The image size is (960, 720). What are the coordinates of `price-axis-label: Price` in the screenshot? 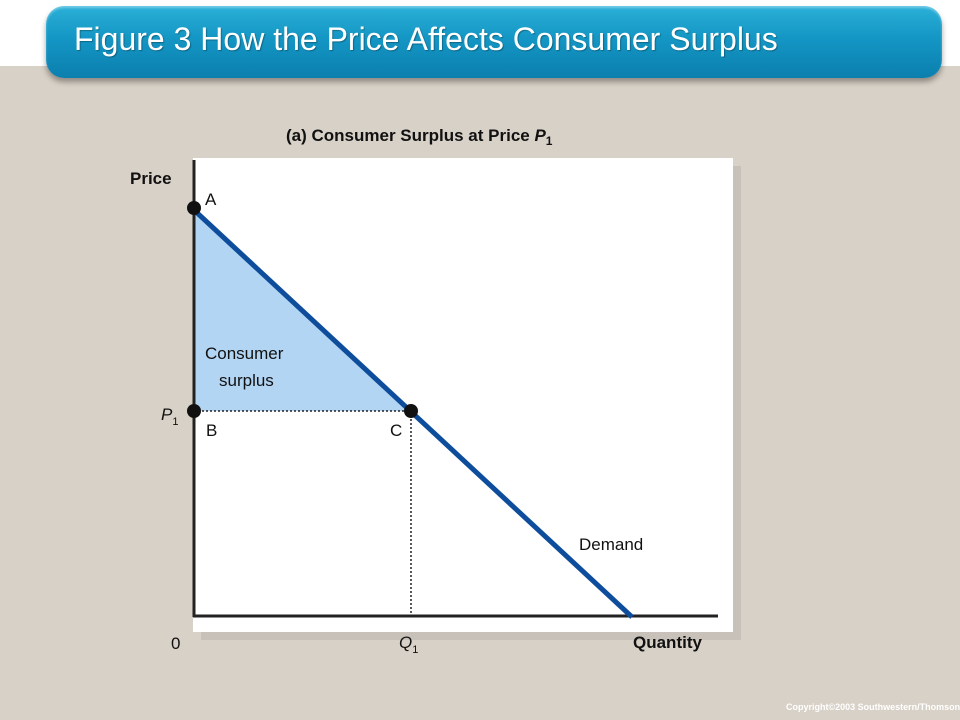 It's located at (151, 178).